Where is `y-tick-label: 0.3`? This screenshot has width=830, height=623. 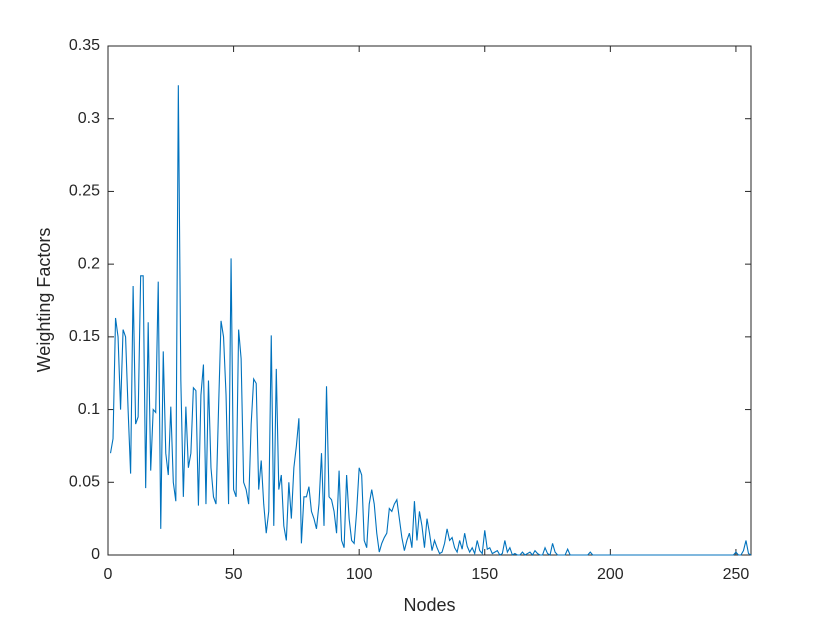 y-tick-label: 0.3 is located at coordinates (89, 118).